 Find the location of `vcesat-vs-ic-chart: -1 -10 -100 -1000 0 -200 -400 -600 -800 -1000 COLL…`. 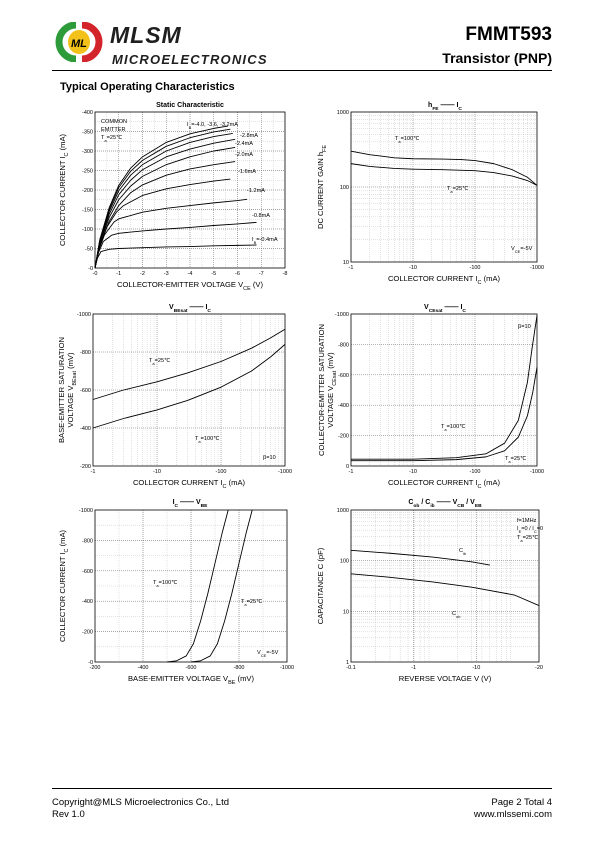

vcesat-vs-ic-chart: -1 -10 -100 -1000 0 -200 -400 -600 -800 -1000 COLL… is located at coordinates (430, 397).